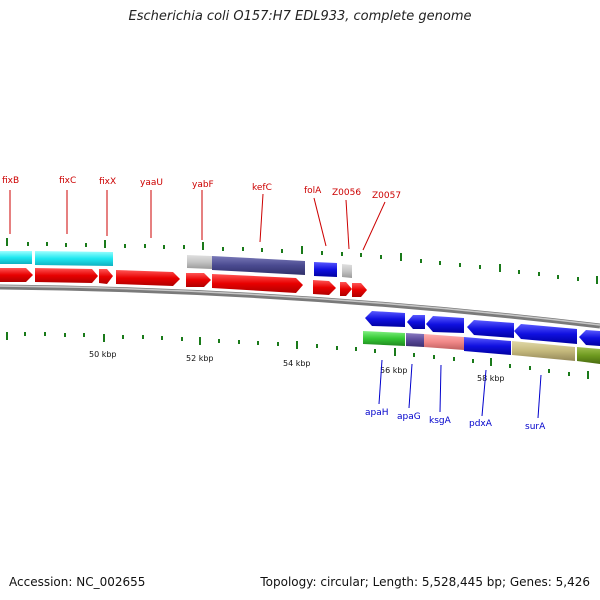  I want to click on scale-labels: 50 kbp 52 kbp 54 kbp 56 kbp 58 kbp, so click(297, 366).